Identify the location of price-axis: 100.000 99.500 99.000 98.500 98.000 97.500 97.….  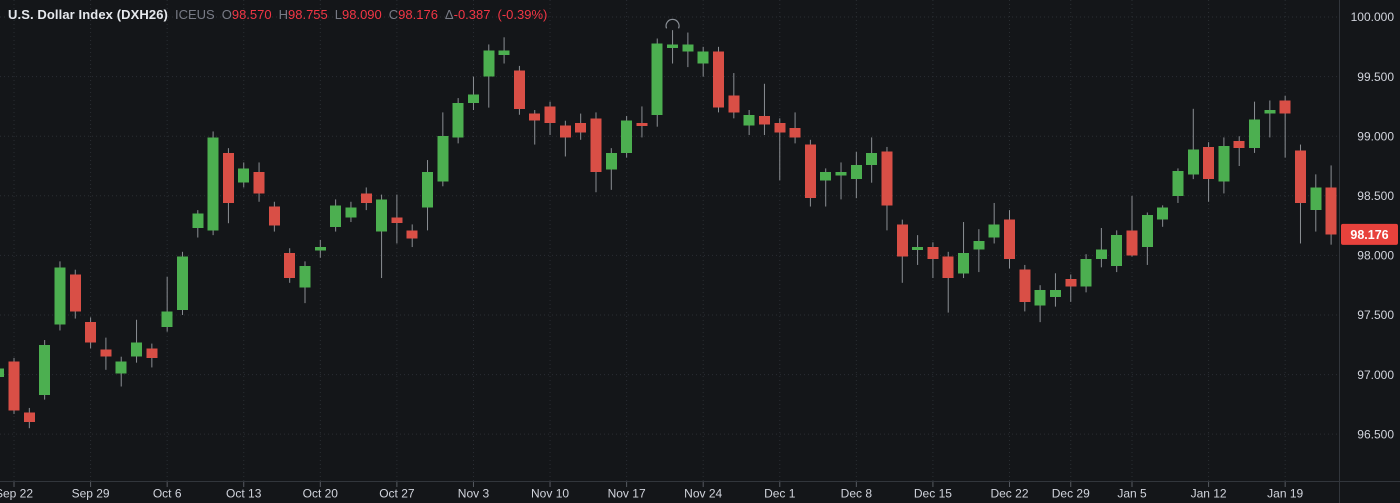
(1373, 225).